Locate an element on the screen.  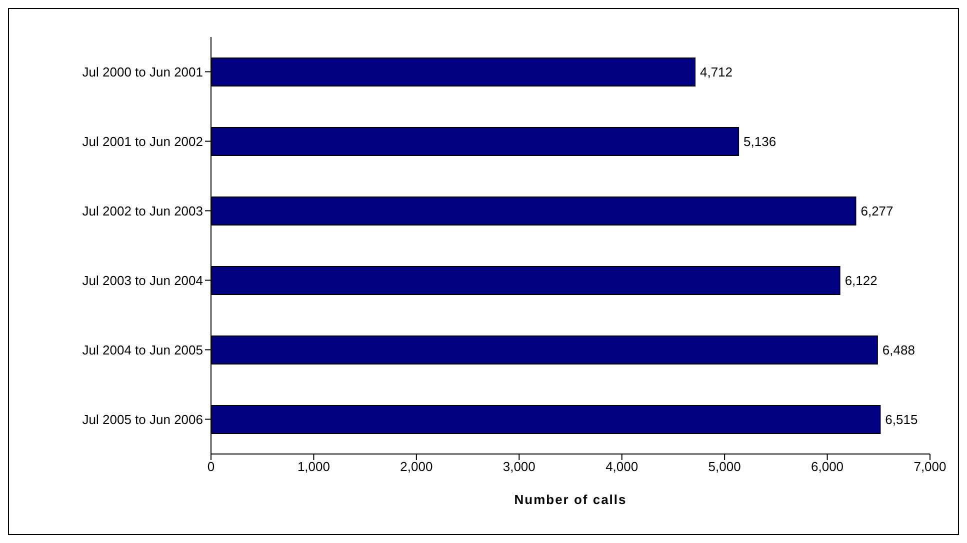
x-tick-label: 6,000 is located at coordinates (827, 466).